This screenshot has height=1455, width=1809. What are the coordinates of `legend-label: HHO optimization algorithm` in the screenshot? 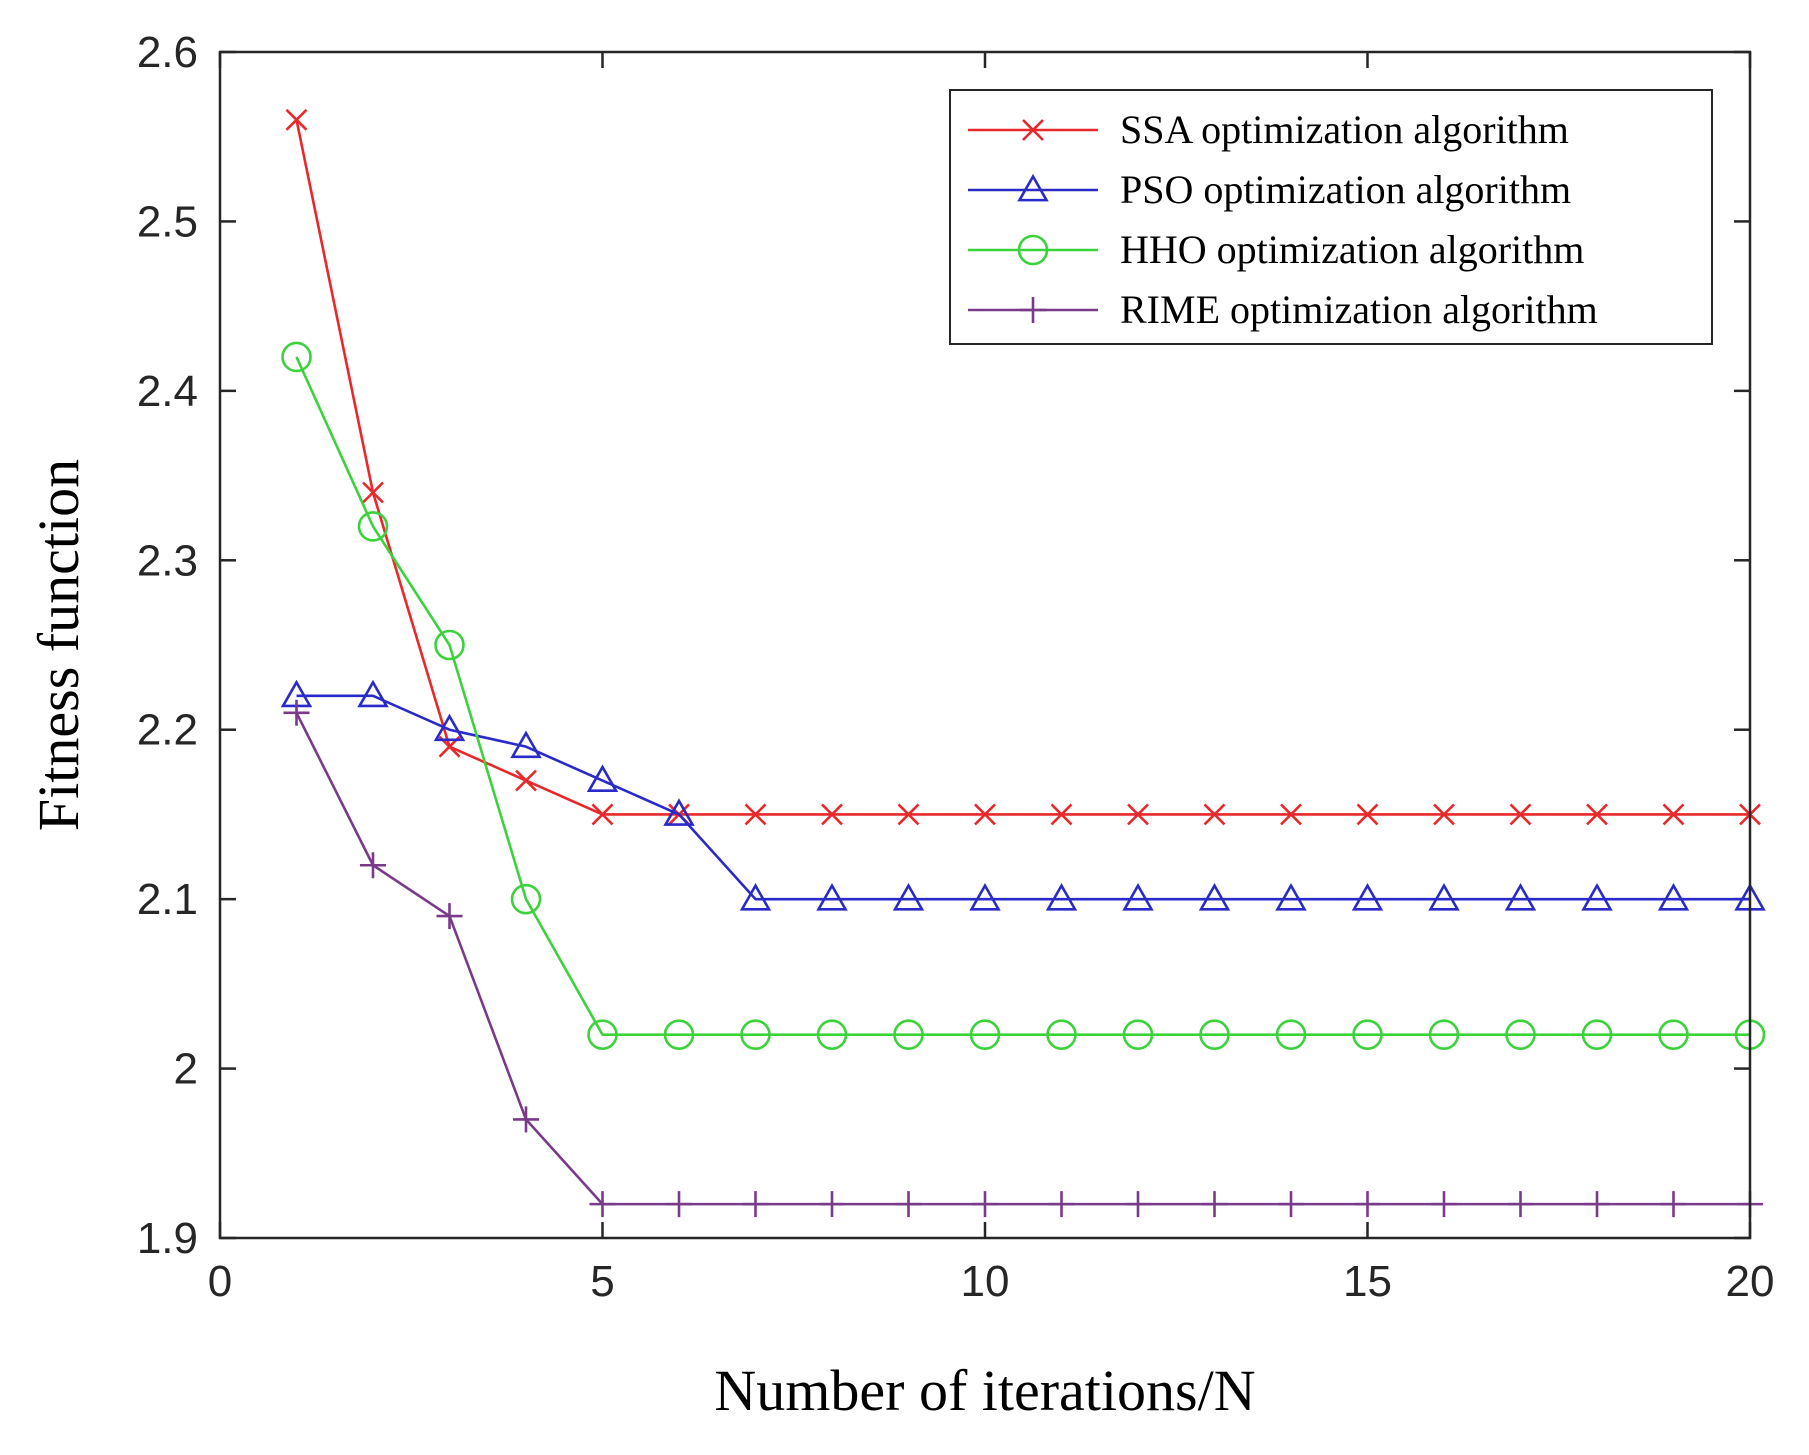 It's located at (1352, 249).